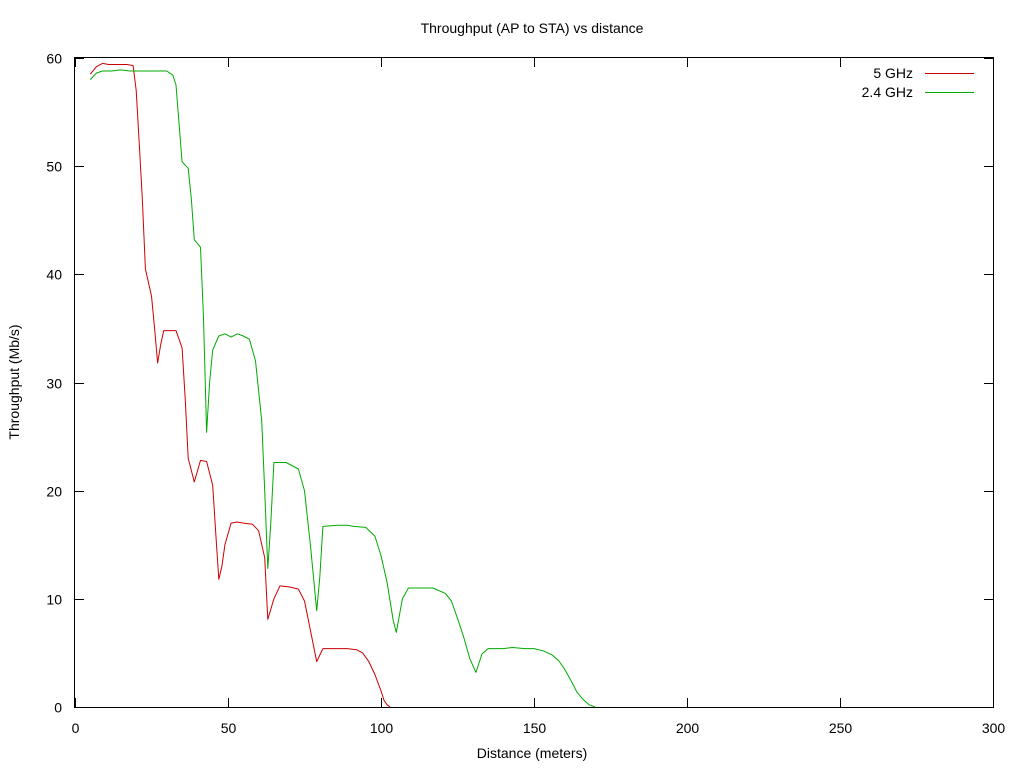 This screenshot has width=1024, height=773. I want to click on y-tick-label: 10, so click(54, 600).